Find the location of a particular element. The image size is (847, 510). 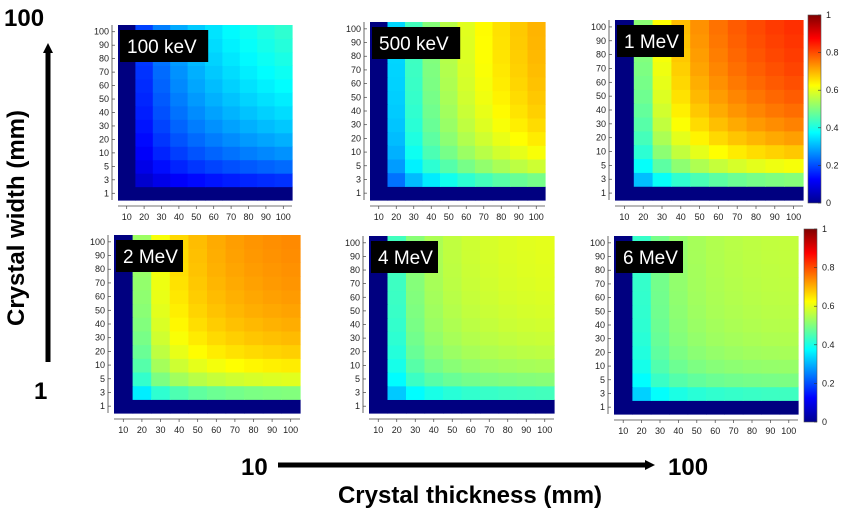

x-tick-label: 70 is located at coordinates (484, 217).